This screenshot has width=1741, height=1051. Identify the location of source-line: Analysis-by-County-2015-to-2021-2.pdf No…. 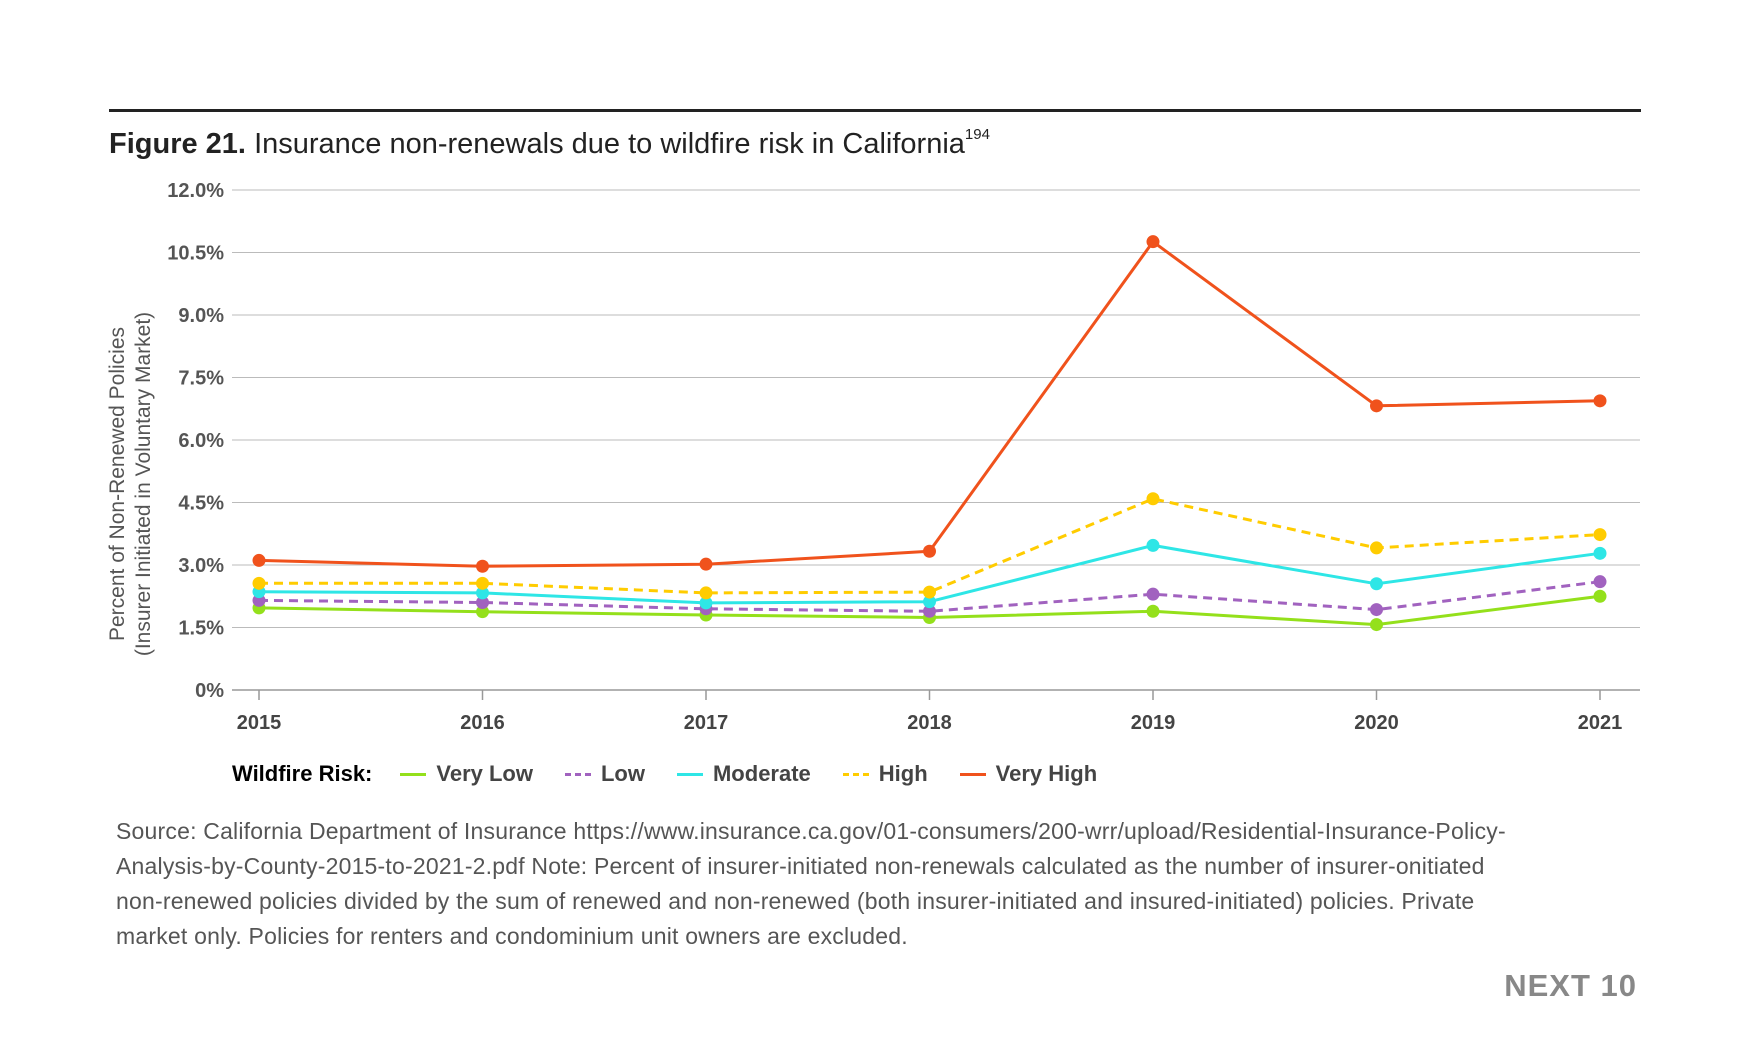
(800, 866).